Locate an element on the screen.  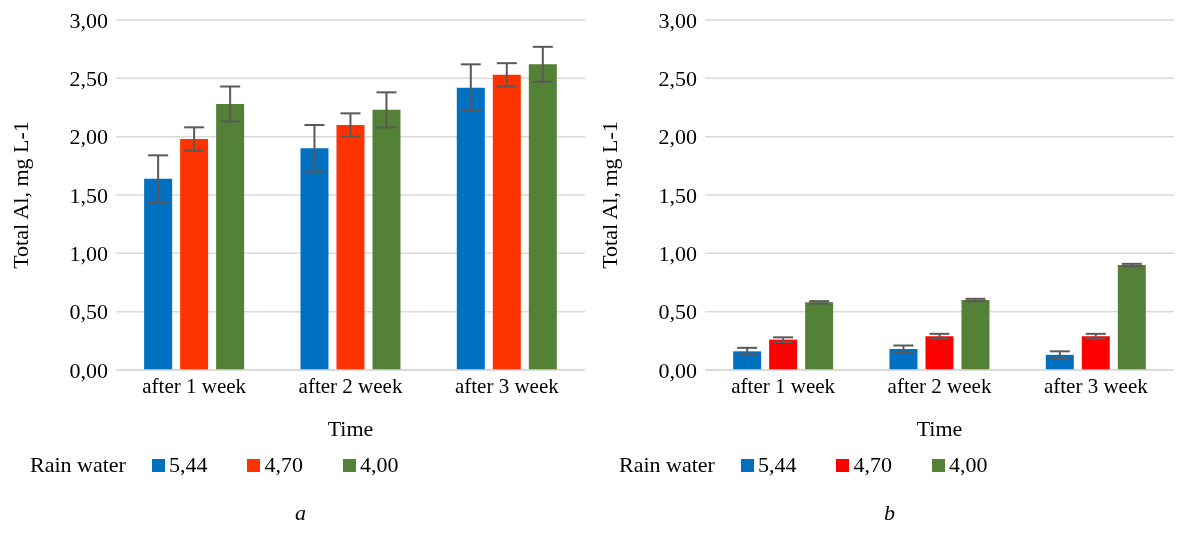
text: b is located at coordinates (889, 513).